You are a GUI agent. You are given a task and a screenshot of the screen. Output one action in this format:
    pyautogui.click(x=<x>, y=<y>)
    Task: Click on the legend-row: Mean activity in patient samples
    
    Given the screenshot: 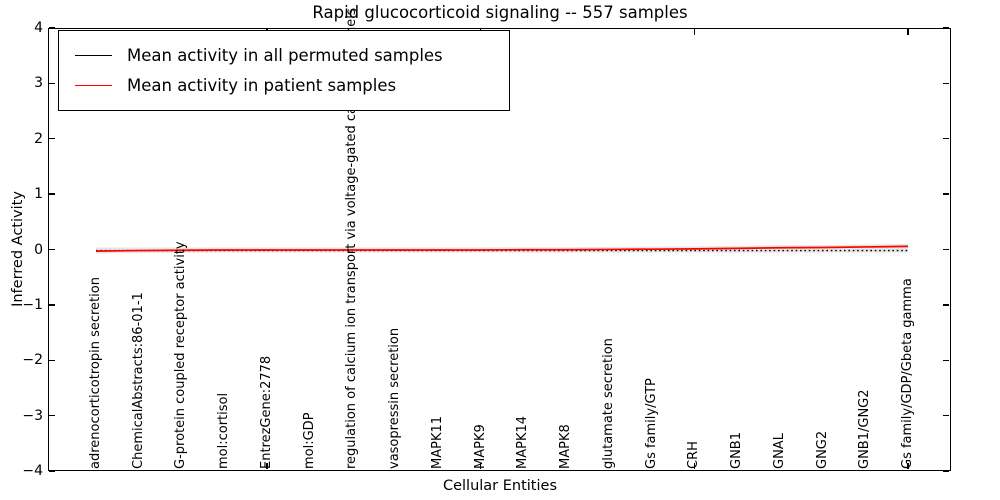 What is the action you would take?
    pyautogui.click(x=284, y=85)
    